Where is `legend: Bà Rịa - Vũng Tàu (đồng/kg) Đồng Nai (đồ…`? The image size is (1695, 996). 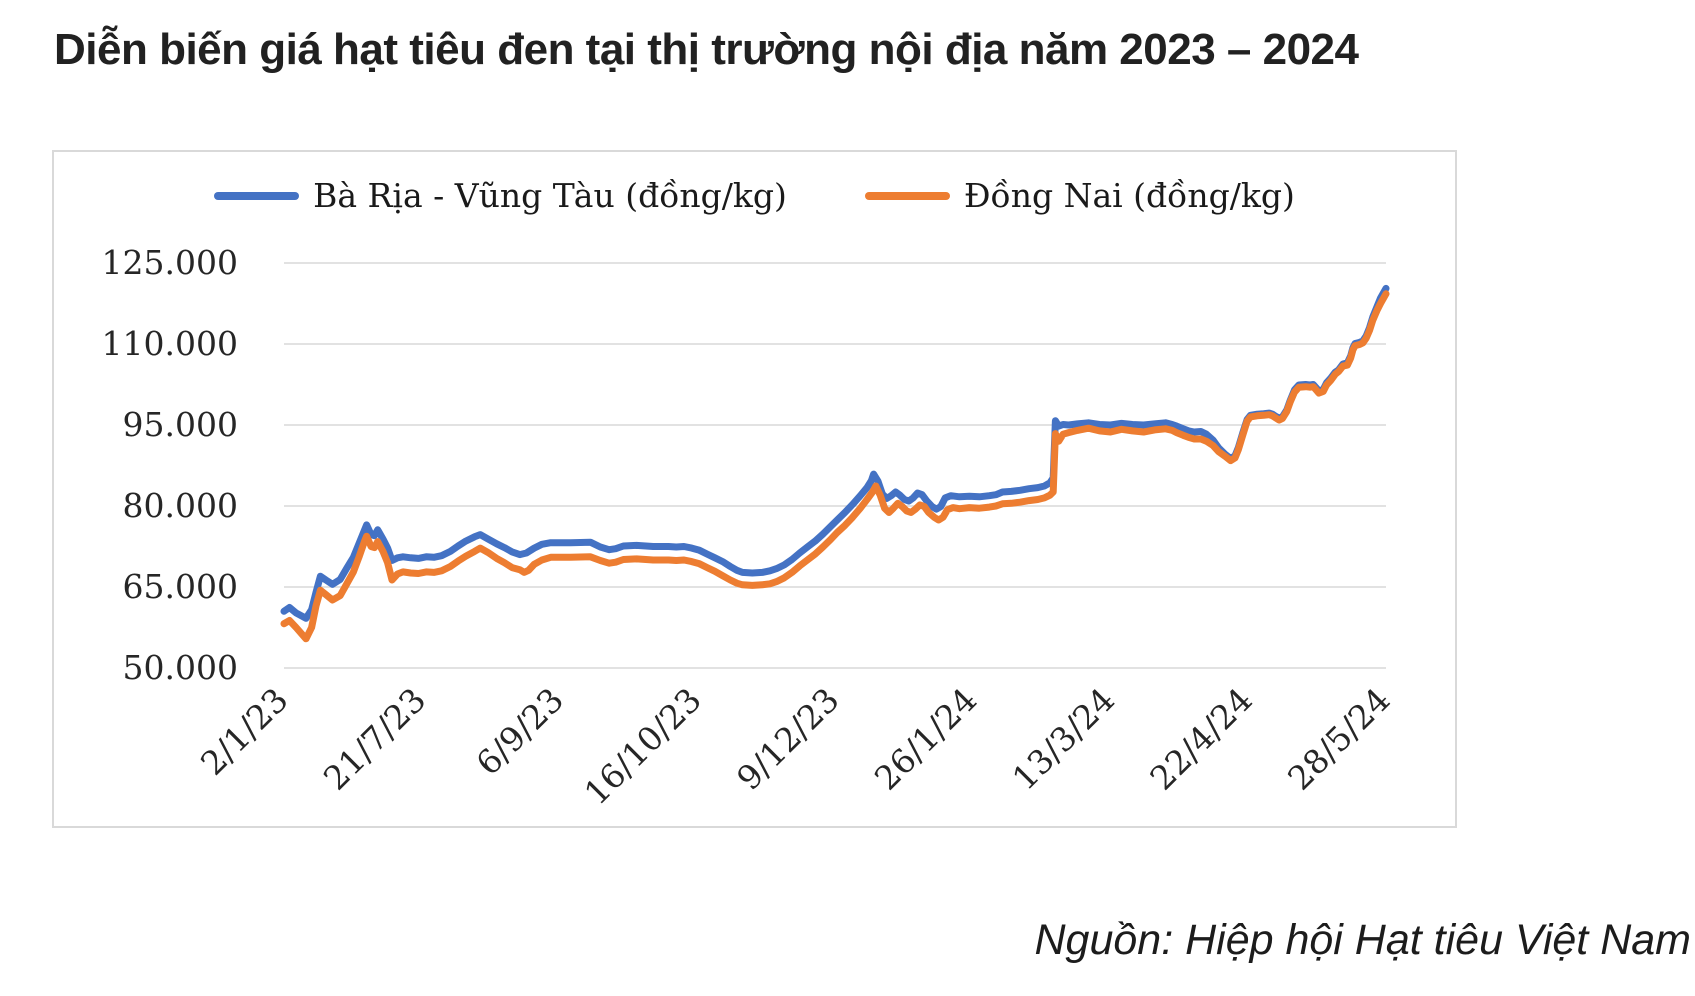
legend: Bà Rịa - Vũng Tàu (đồng/kg) Đồng Nai (đồ… is located at coordinates (754, 195).